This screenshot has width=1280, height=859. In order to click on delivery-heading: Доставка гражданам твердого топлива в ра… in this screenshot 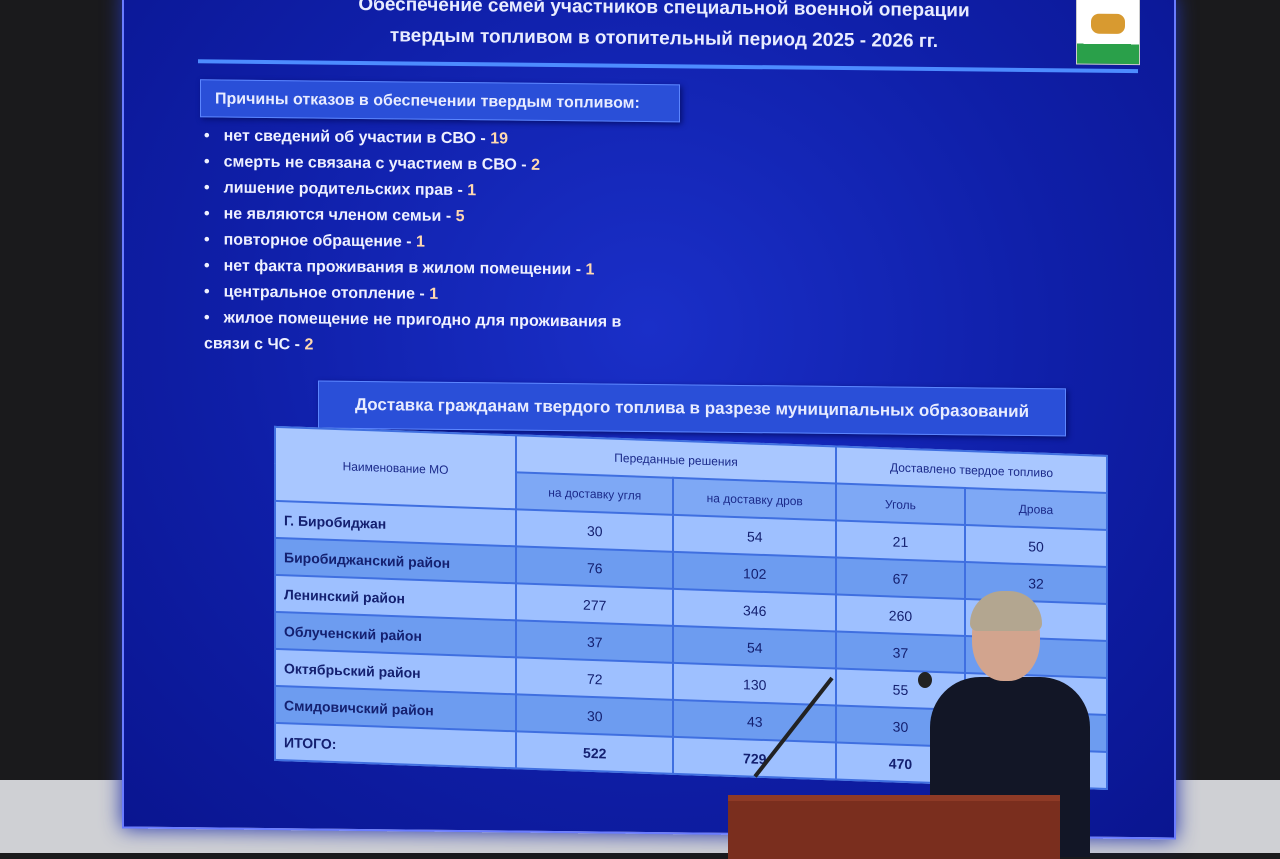, I will do `click(692, 408)`.